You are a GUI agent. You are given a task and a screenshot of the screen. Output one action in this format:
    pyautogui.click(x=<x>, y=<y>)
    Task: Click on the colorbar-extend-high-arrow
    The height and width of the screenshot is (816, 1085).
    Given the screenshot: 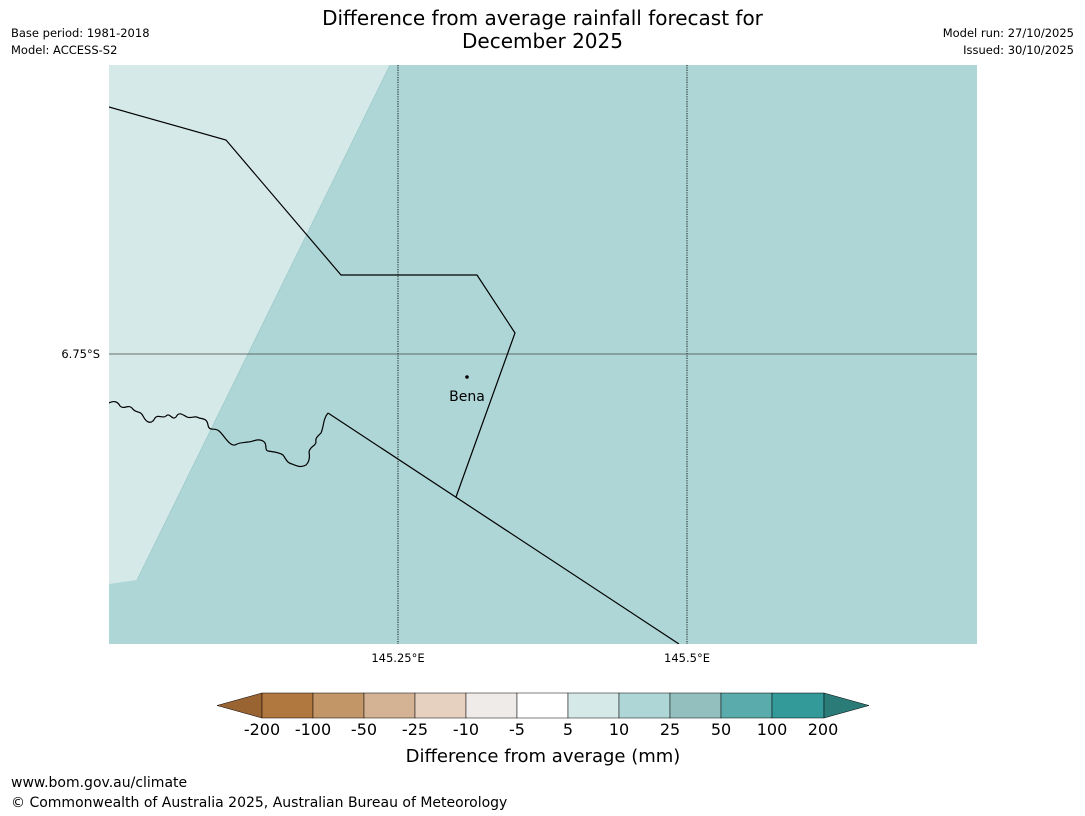 What is the action you would take?
    pyautogui.click(x=846, y=705)
    